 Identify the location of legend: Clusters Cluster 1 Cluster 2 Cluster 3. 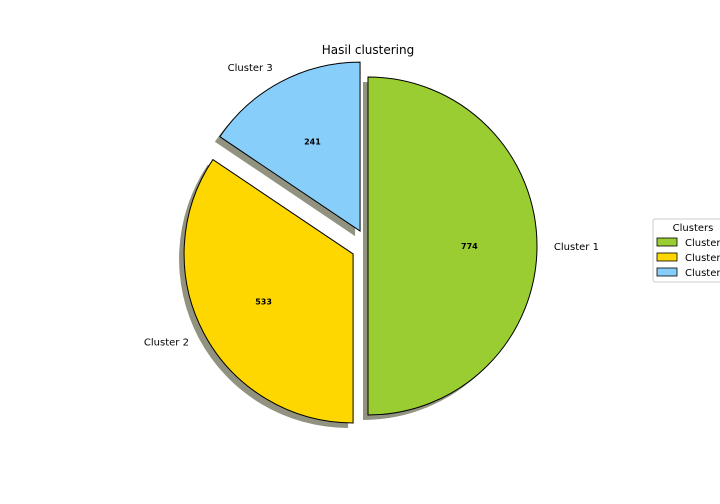
(686, 250).